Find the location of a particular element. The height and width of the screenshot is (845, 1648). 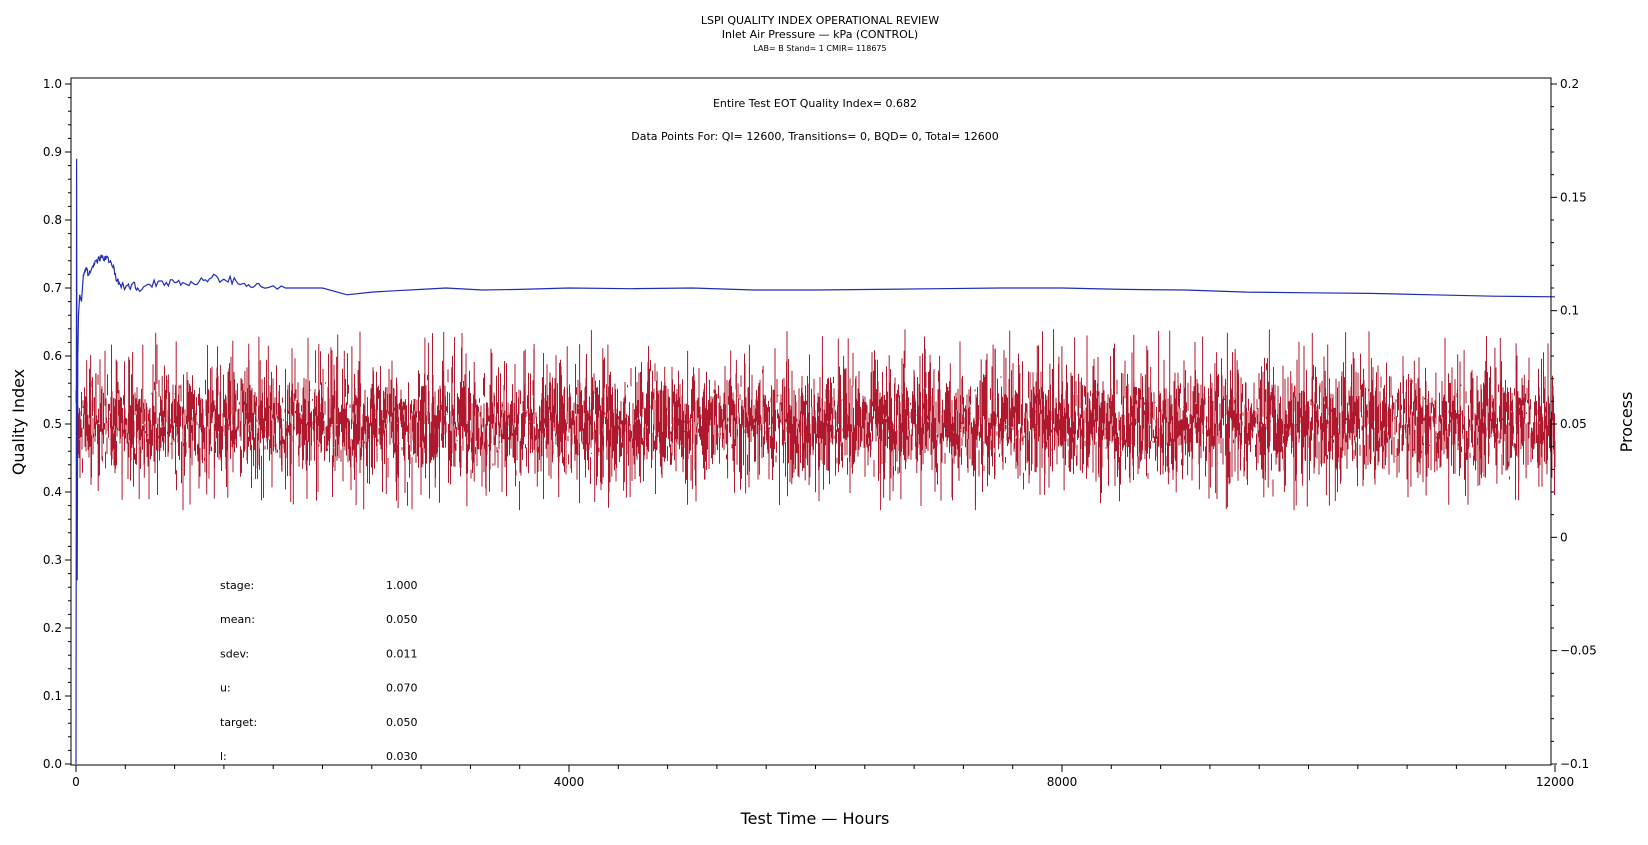

y-tick-label: 0.6 is located at coordinates (52, 356).